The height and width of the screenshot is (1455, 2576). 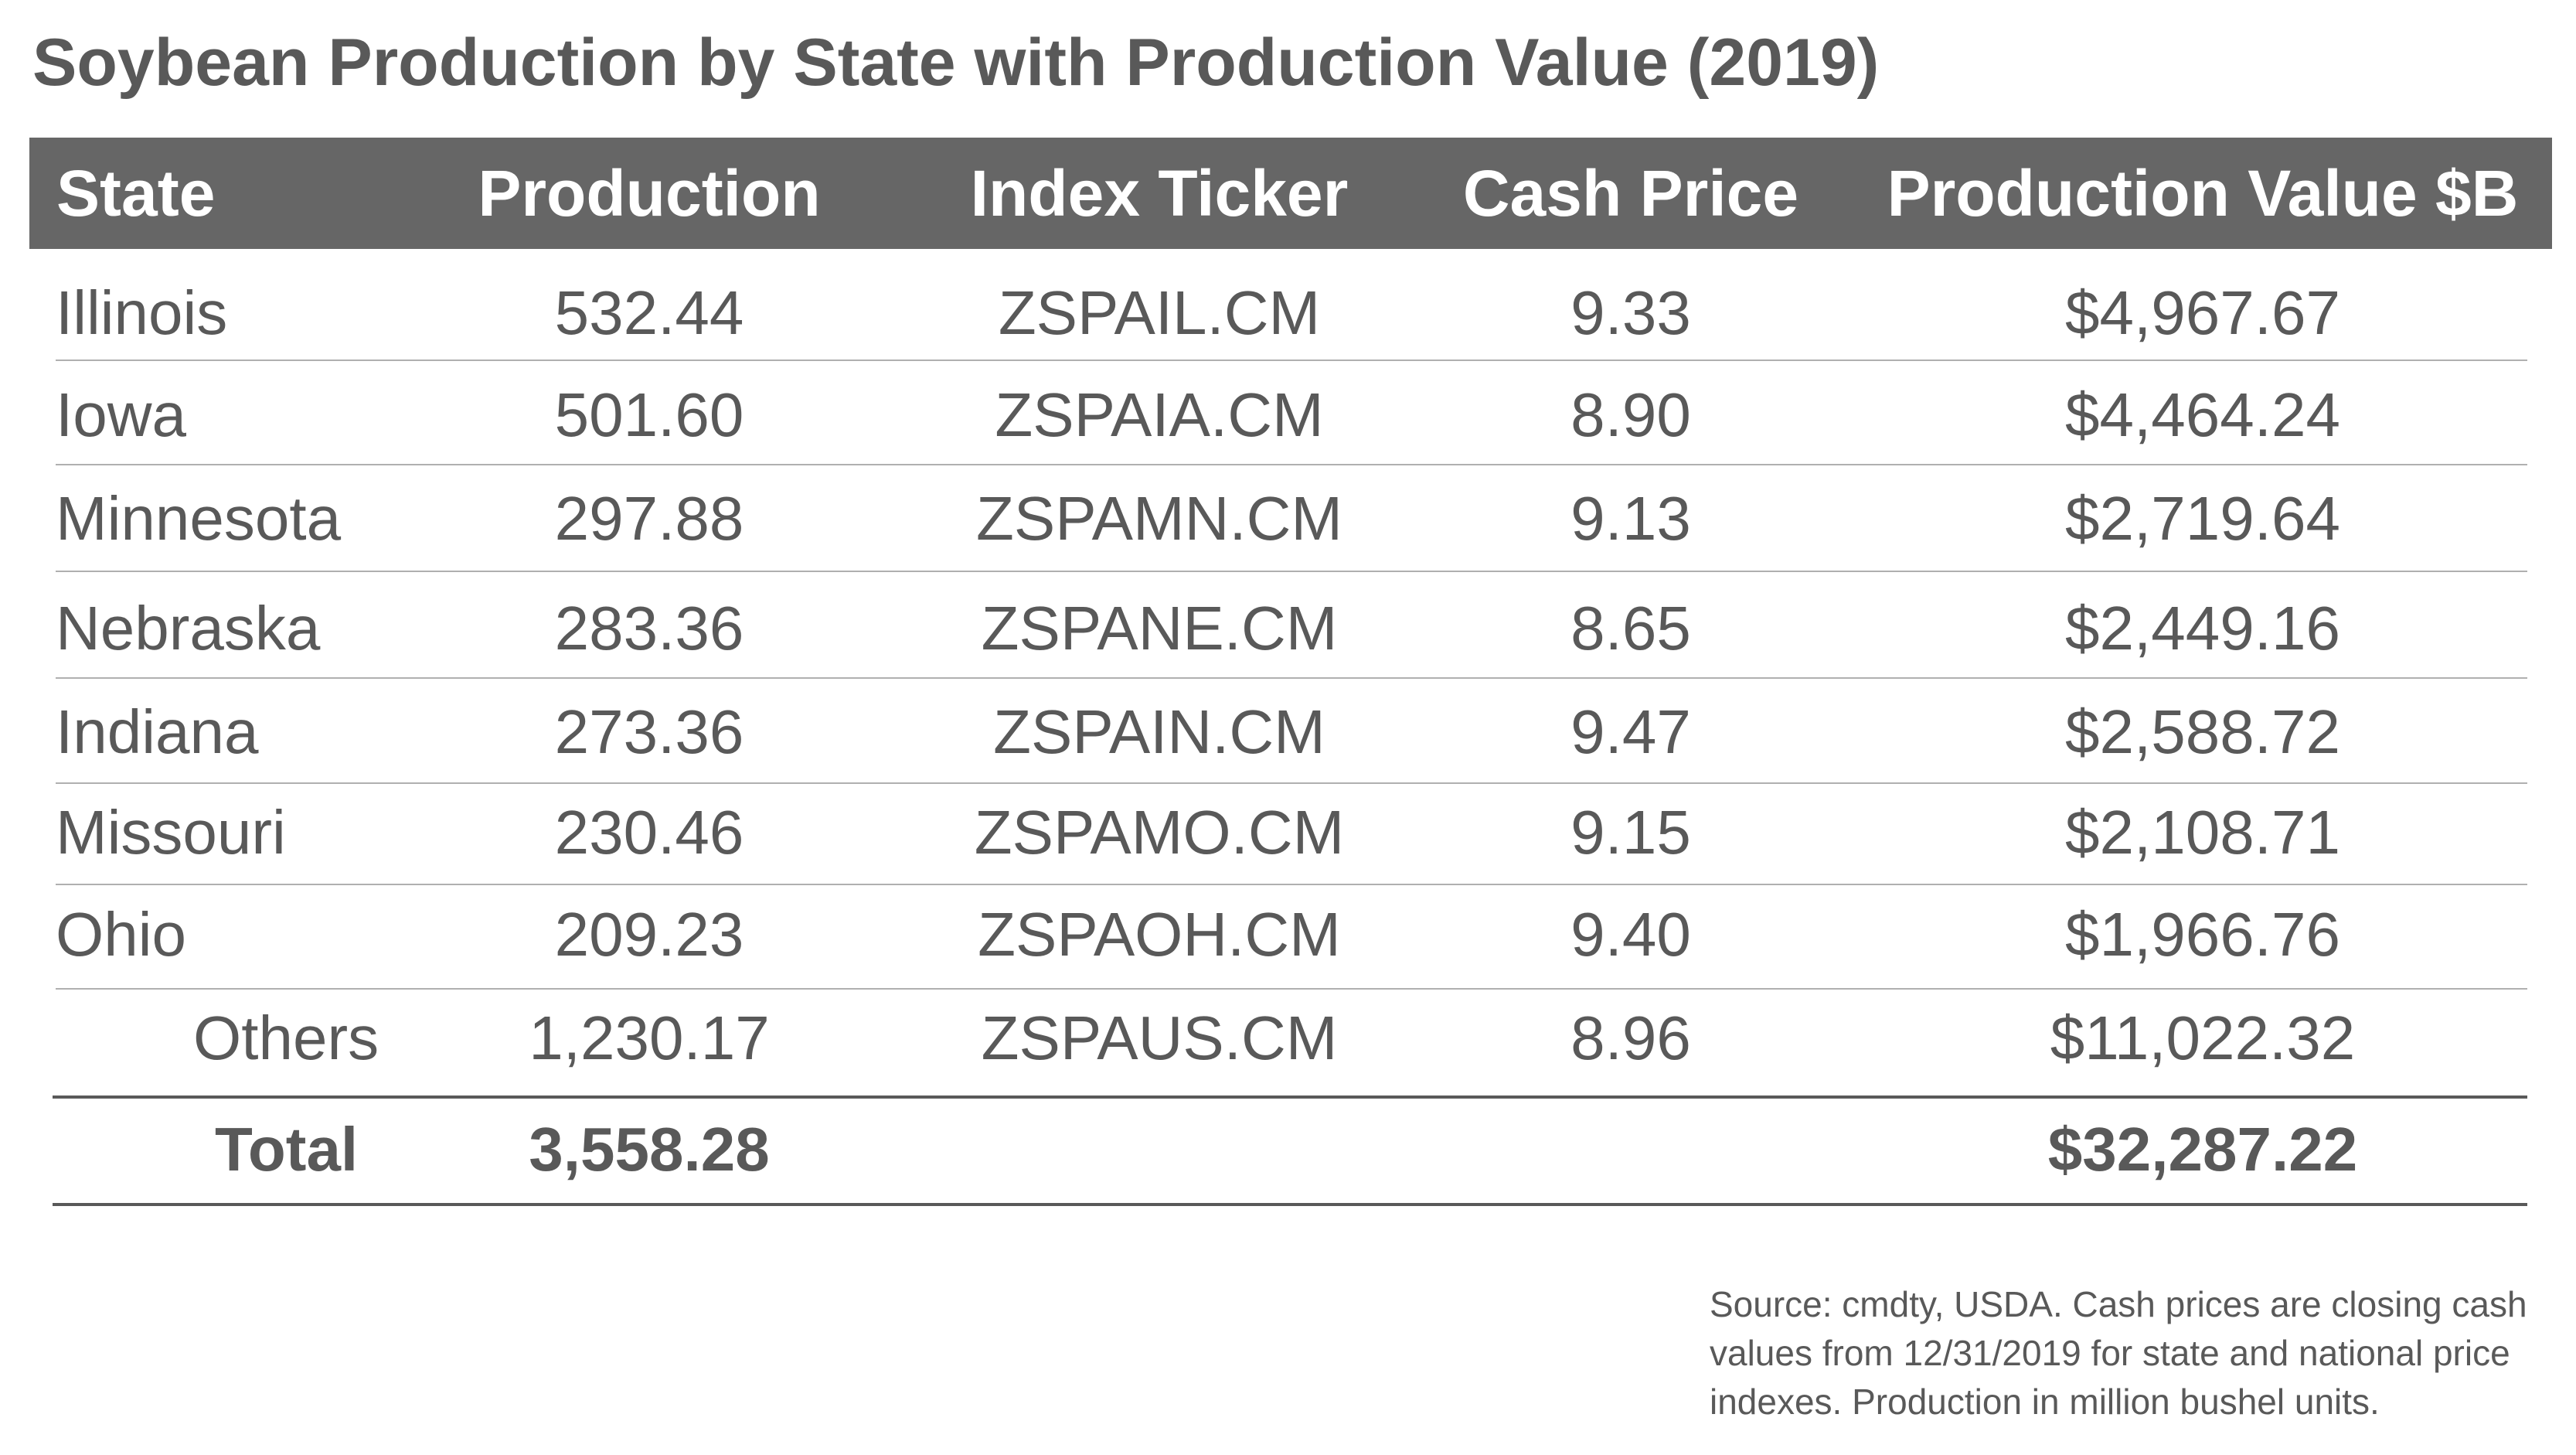 I want to click on cell-production: 297.88, so click(x=649, y=518).